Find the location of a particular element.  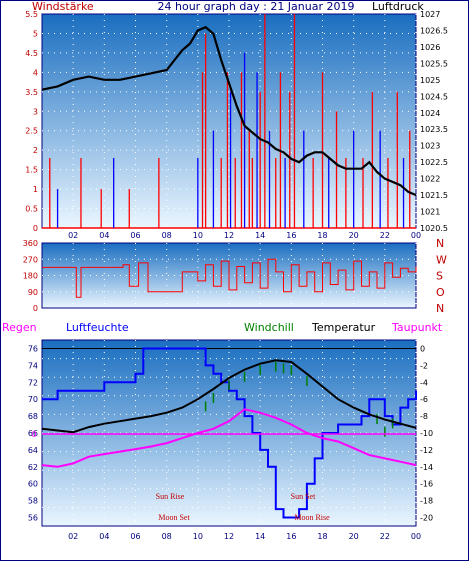

pressure-y-tick-label: 1025.5 is located at coordinates (434, 63).